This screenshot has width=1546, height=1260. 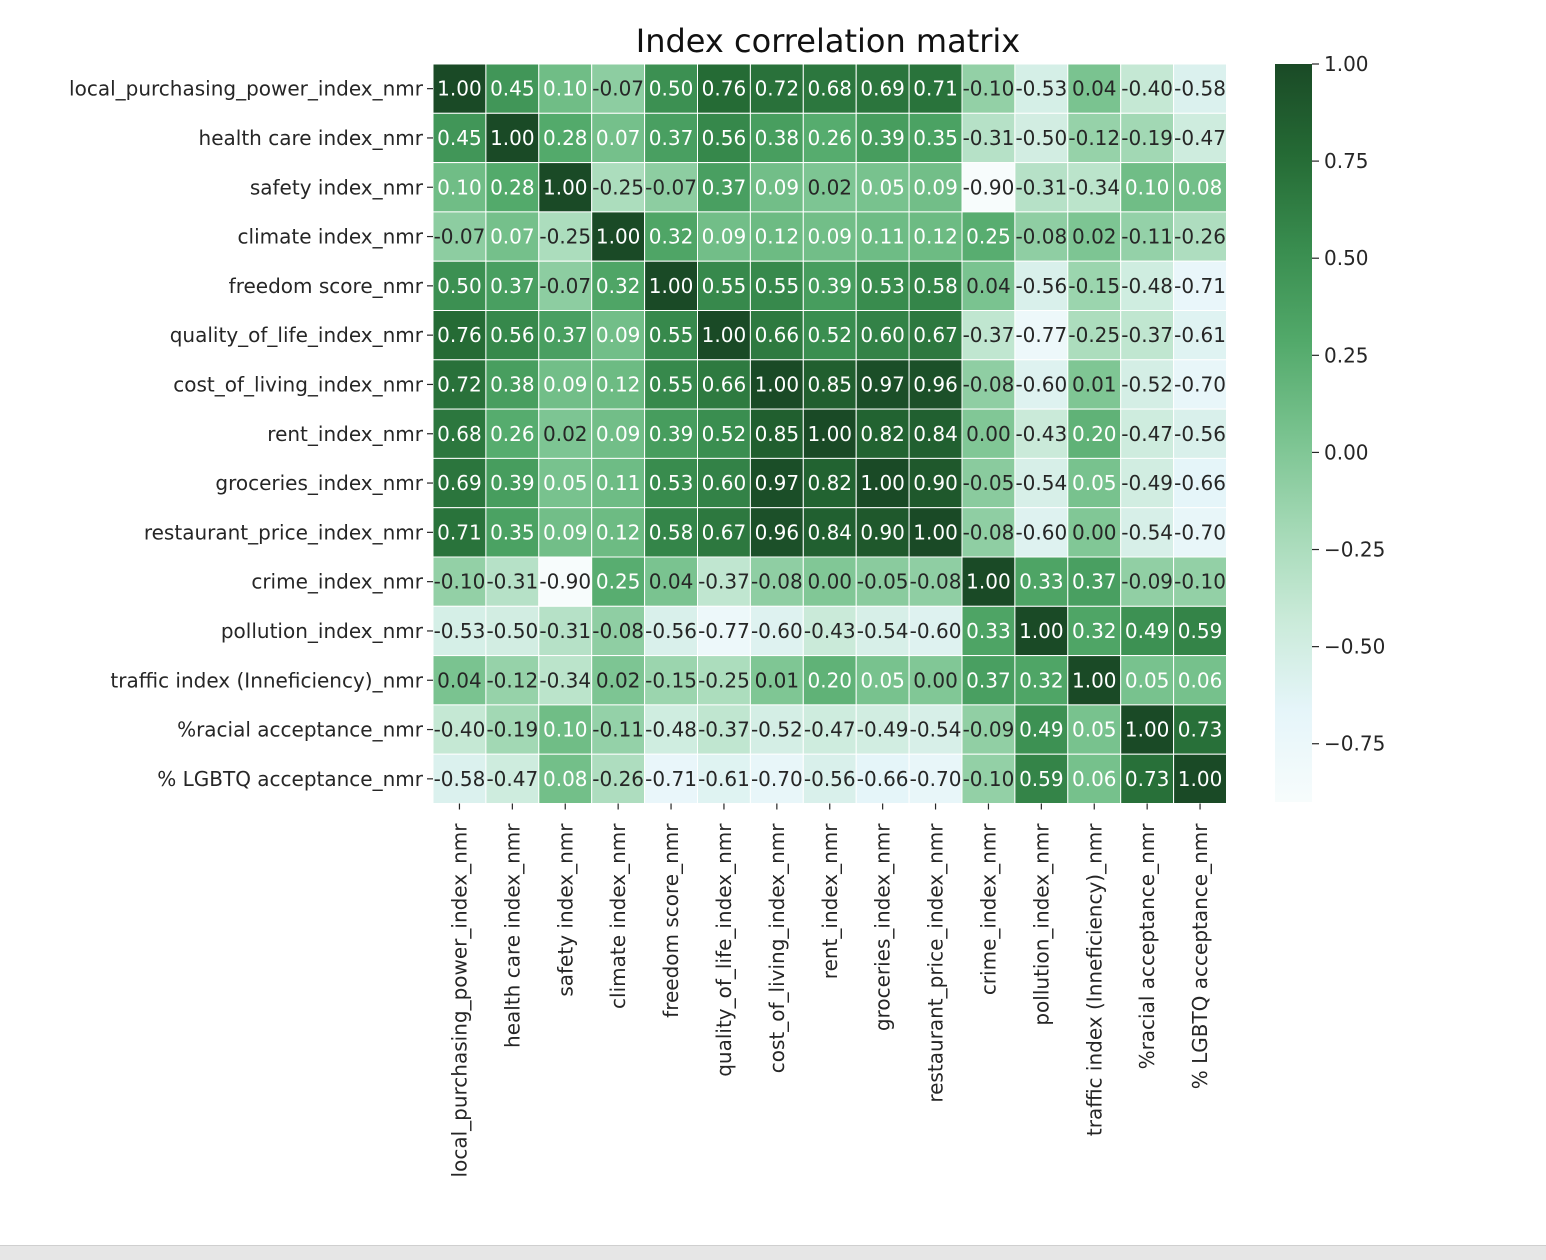 What do you see at coordinates (618, 582) in the screenshot?
I see `cell-value-label: 0.25` at bounding box center [618, 582].